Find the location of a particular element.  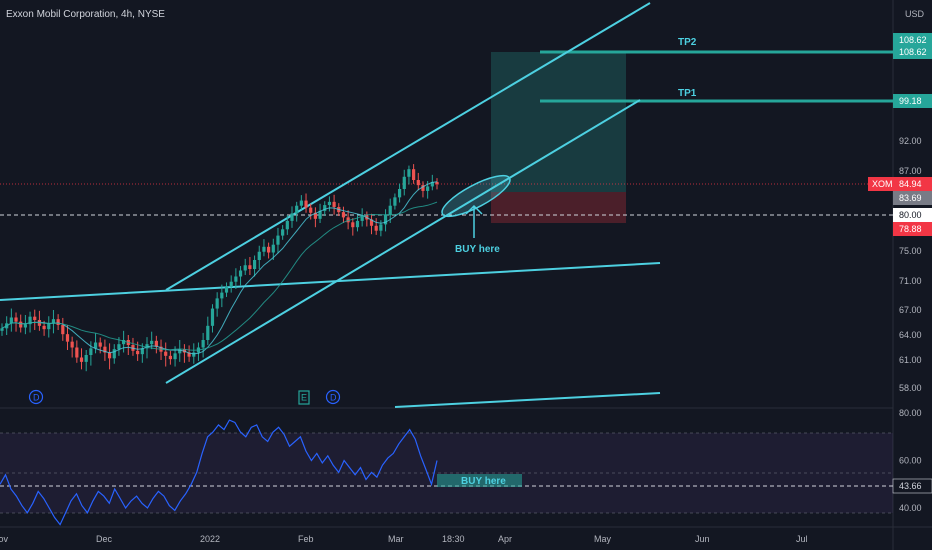

time-tick-label: Feb is located at coordinates (306, 539).